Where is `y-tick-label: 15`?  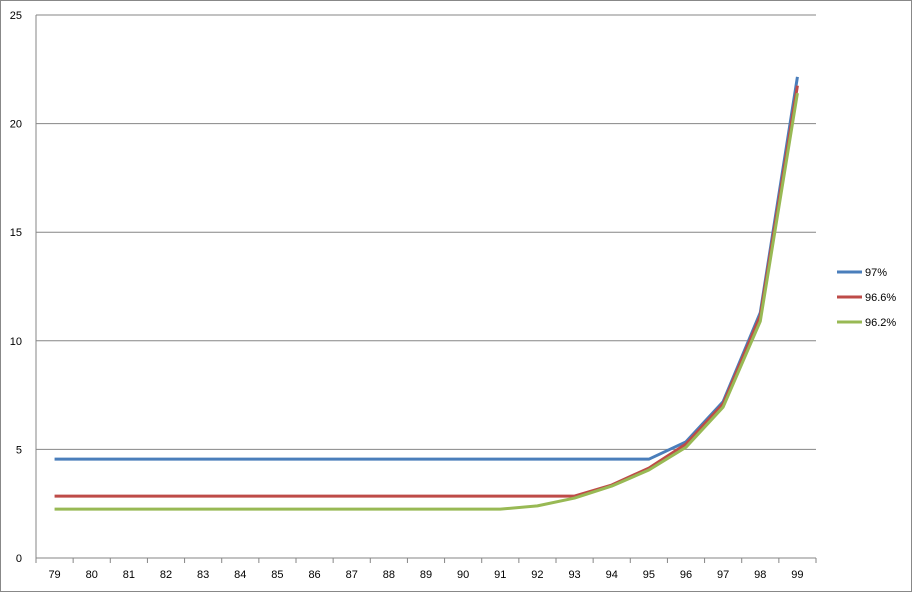
y-tick-label: 15 is located at coordinates (16, 233).